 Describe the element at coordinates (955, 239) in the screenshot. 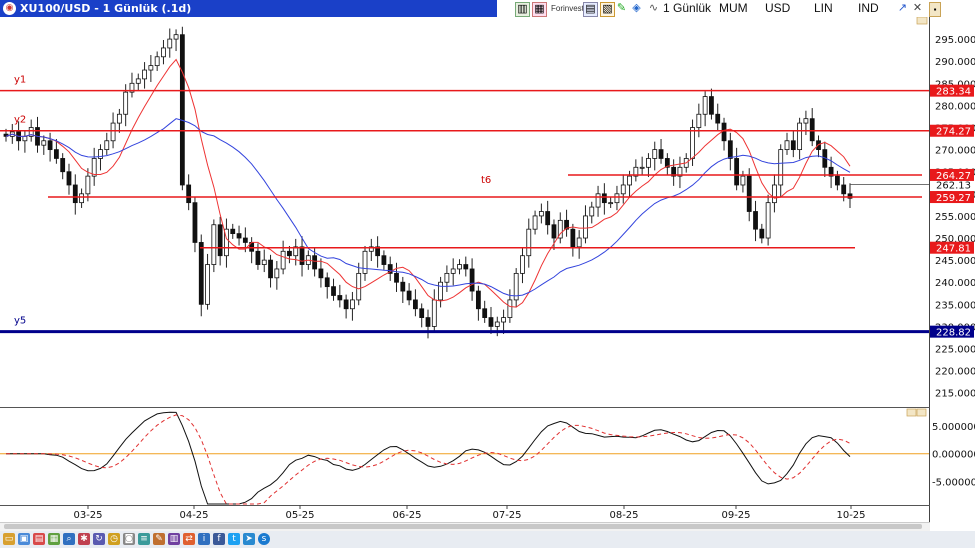

I see `price-axis-label: 250.0000` at that location.